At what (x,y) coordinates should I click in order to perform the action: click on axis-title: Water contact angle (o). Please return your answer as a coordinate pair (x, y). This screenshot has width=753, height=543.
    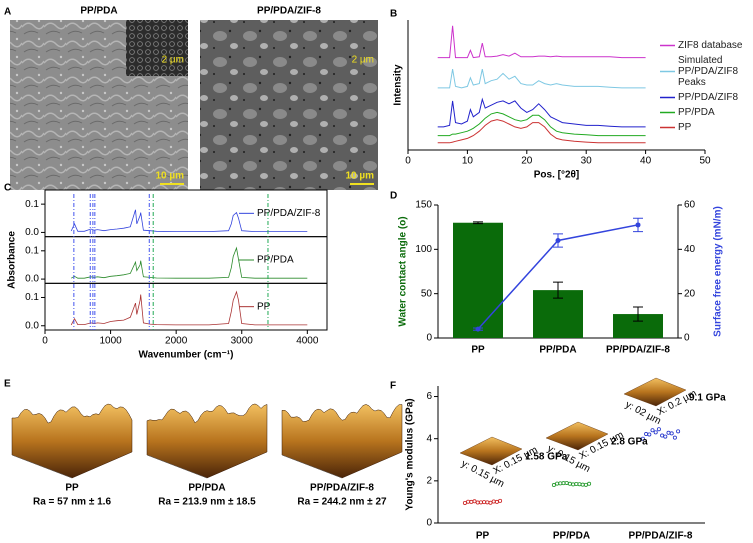
    Looking at the image, I should click on (403, 271).